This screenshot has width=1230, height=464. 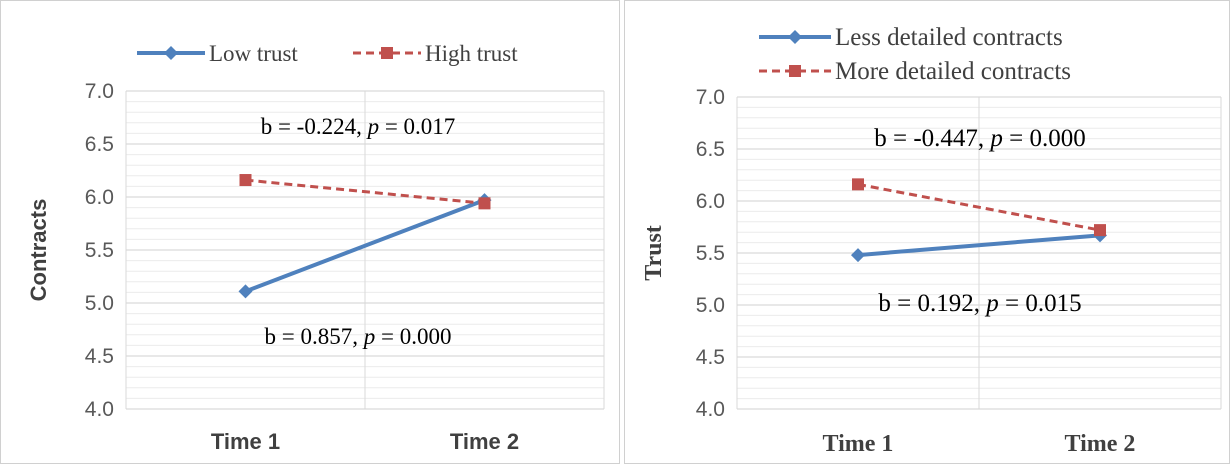 What do you see at coordinates (387, 53) in the screenshot?
I see `chart-0-legend-1-marker` at bounding box center [387, 53].